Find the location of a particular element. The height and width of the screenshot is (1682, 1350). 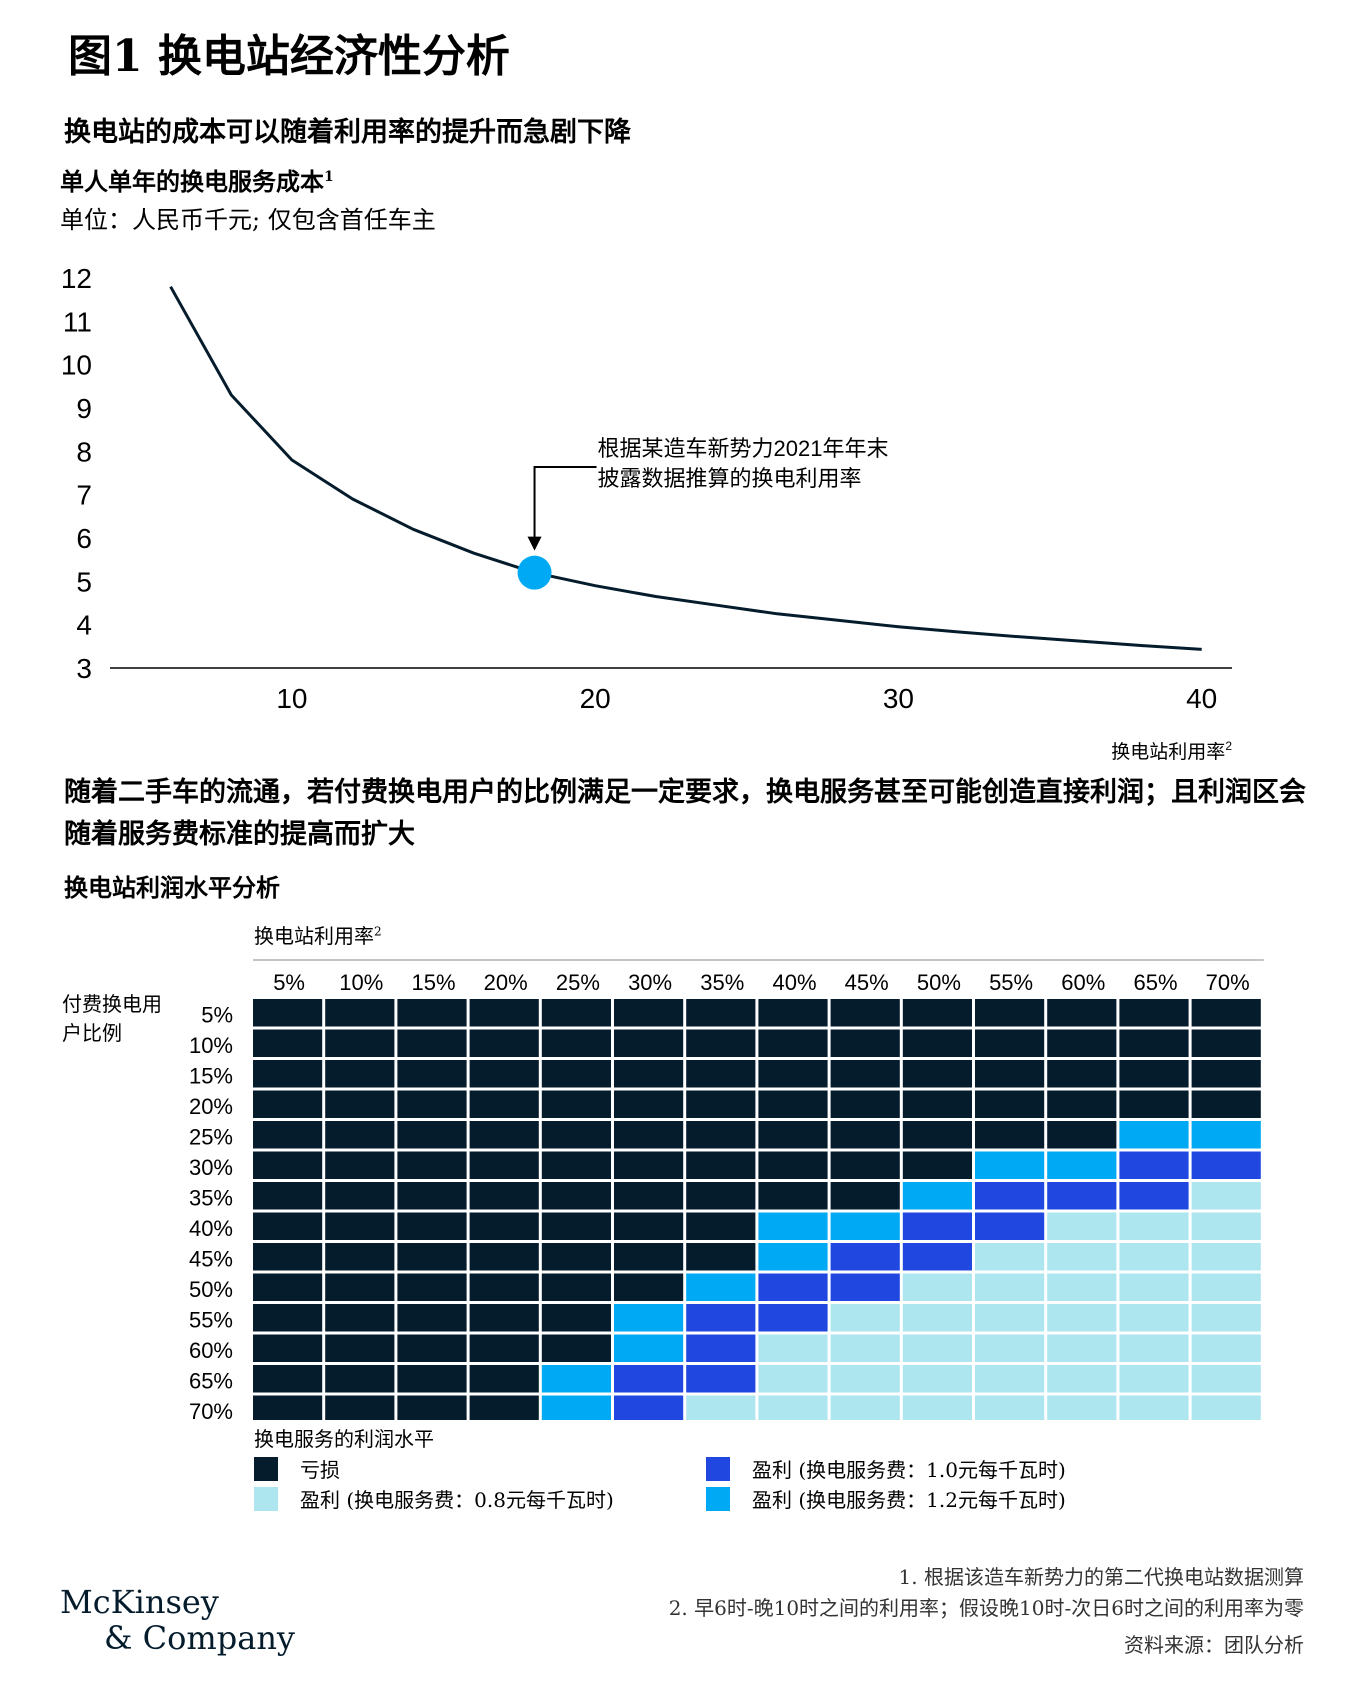

heatmap-cell-r14-c3 is located at coordinates (432, 1407).